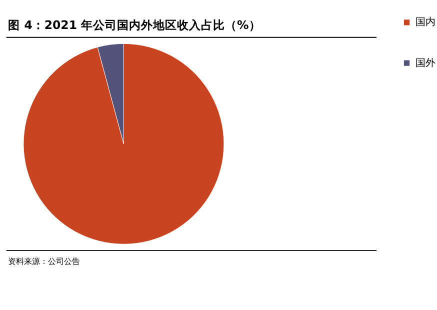 The image size is (437, 310). Describe the element at coordinates (425, 22) in the screenshot. I see `legend-label: 国内` at that location.